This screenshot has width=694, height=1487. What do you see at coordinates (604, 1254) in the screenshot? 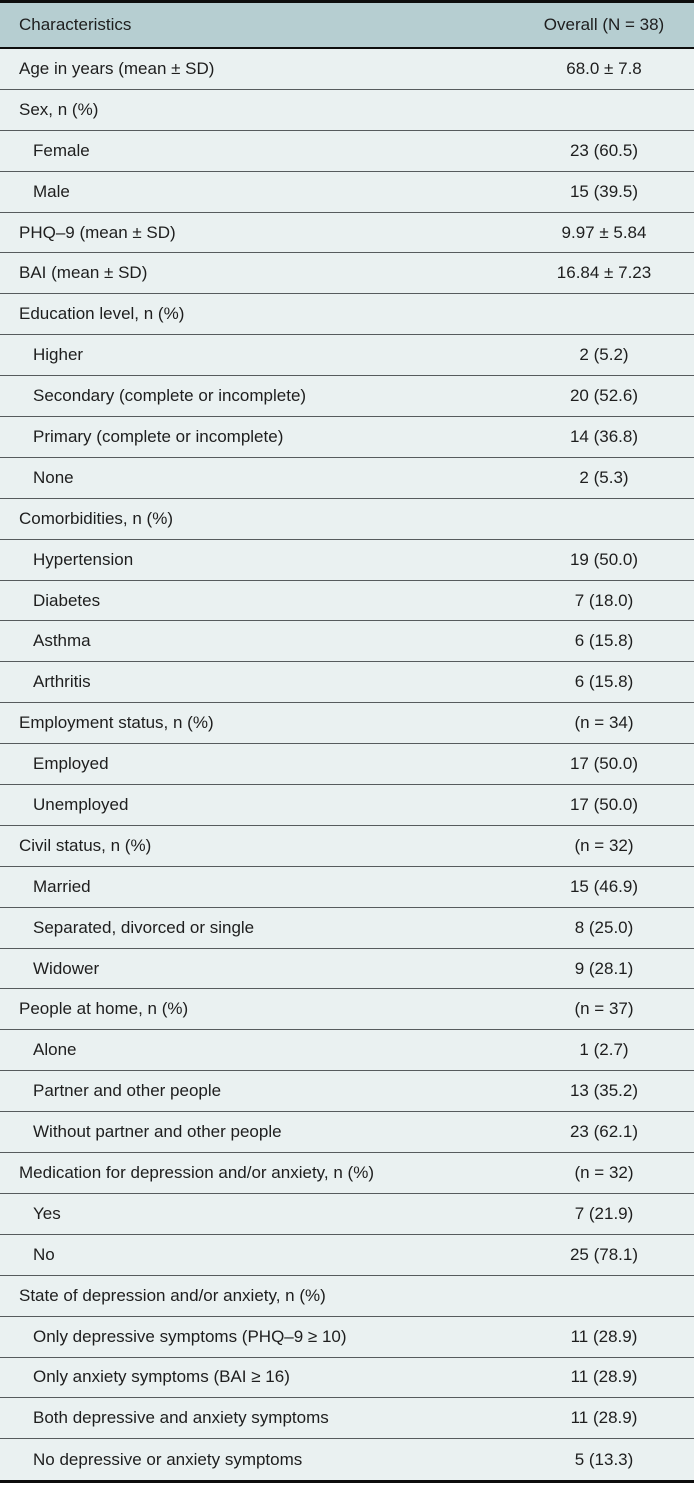
I see `row-value: 25 (78.1)` at bounding box center [604, 1254].